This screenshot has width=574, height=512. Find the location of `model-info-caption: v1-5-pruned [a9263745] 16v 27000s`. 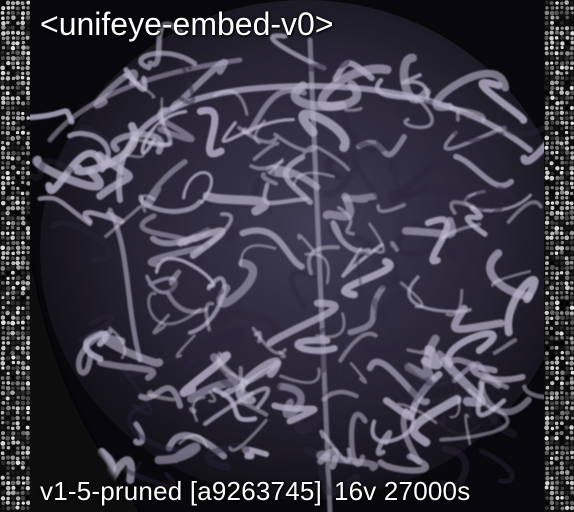

model-info-caption: v1-5-pruned [a9263745] 16v 27000s is located at coordinates (255, 491).